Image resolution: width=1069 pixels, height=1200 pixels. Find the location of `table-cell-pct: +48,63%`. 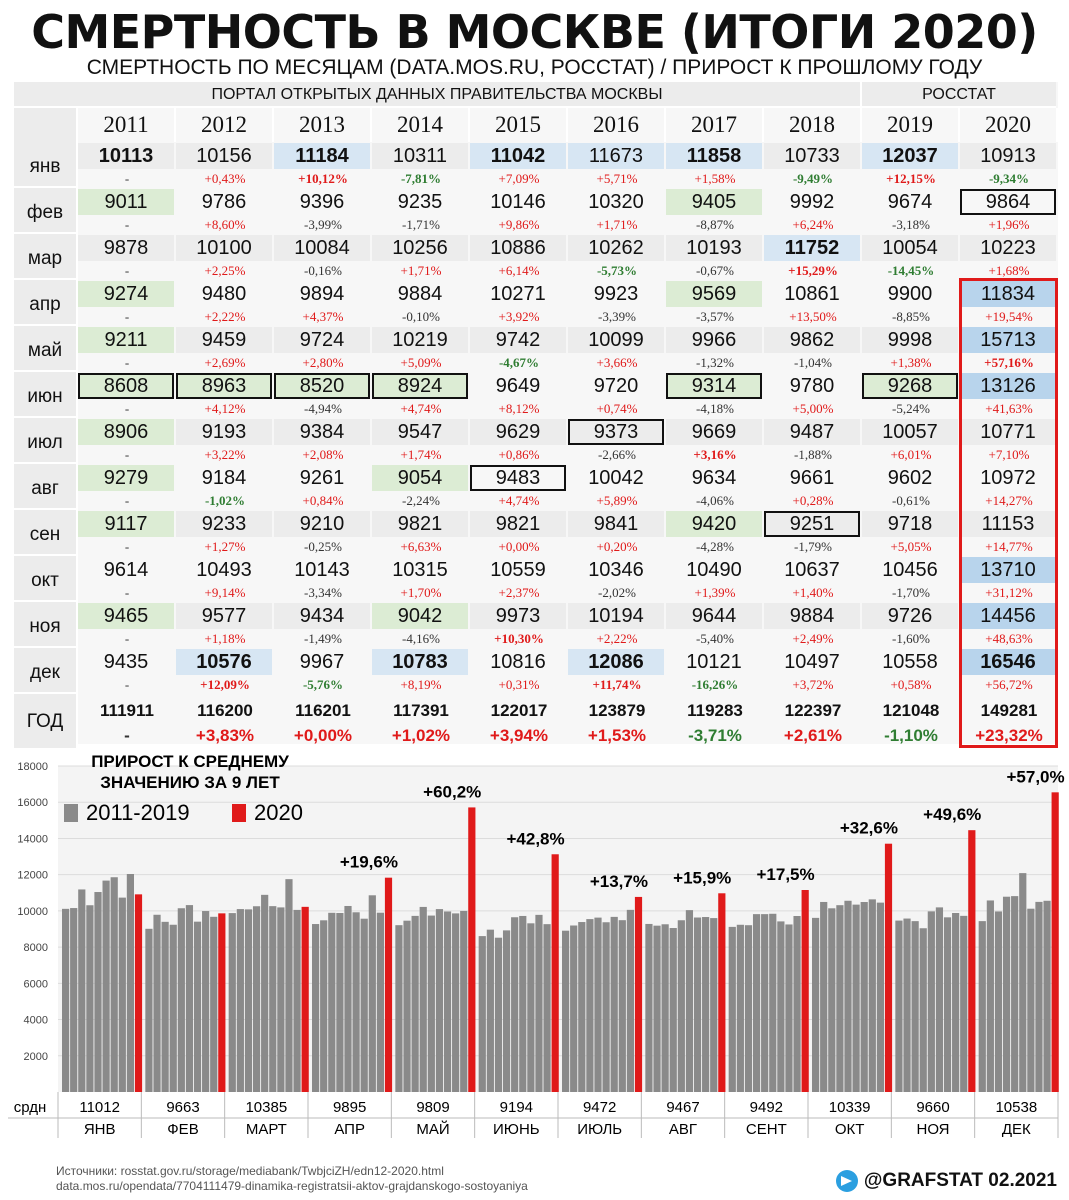

table-cell-pct: +48,63% is located at coordinates (1009, 638).